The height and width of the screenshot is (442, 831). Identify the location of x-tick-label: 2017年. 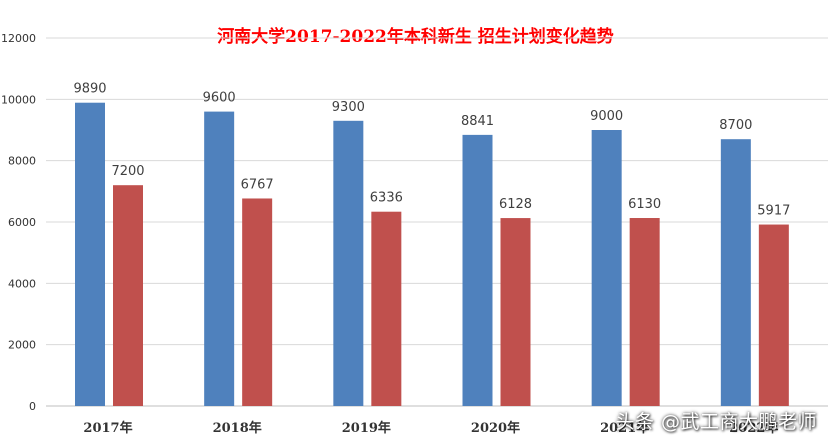
(107, 428).